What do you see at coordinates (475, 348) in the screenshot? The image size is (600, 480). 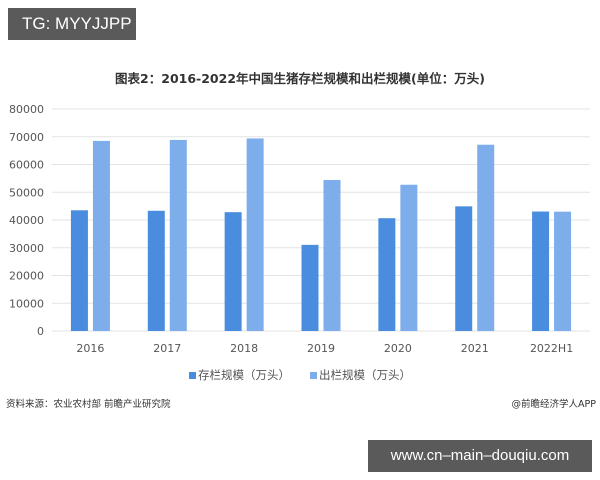 I see `x-tick-label: 2021` at bounding box center [475, 348].